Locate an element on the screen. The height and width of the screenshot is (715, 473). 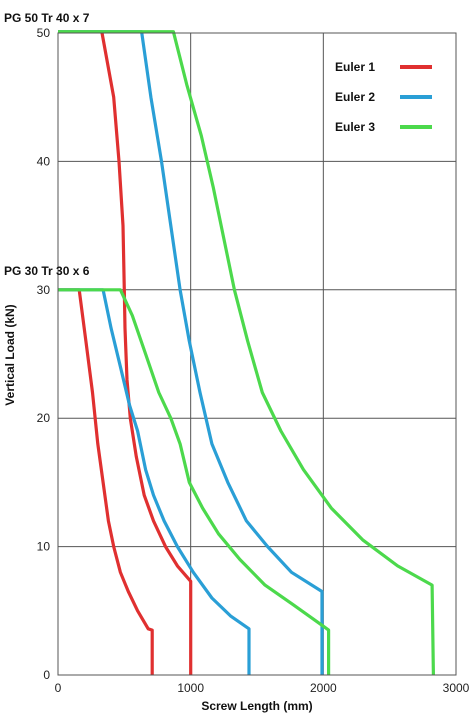
y-tick-label-0: 0 is located at coordinates (46, 675).